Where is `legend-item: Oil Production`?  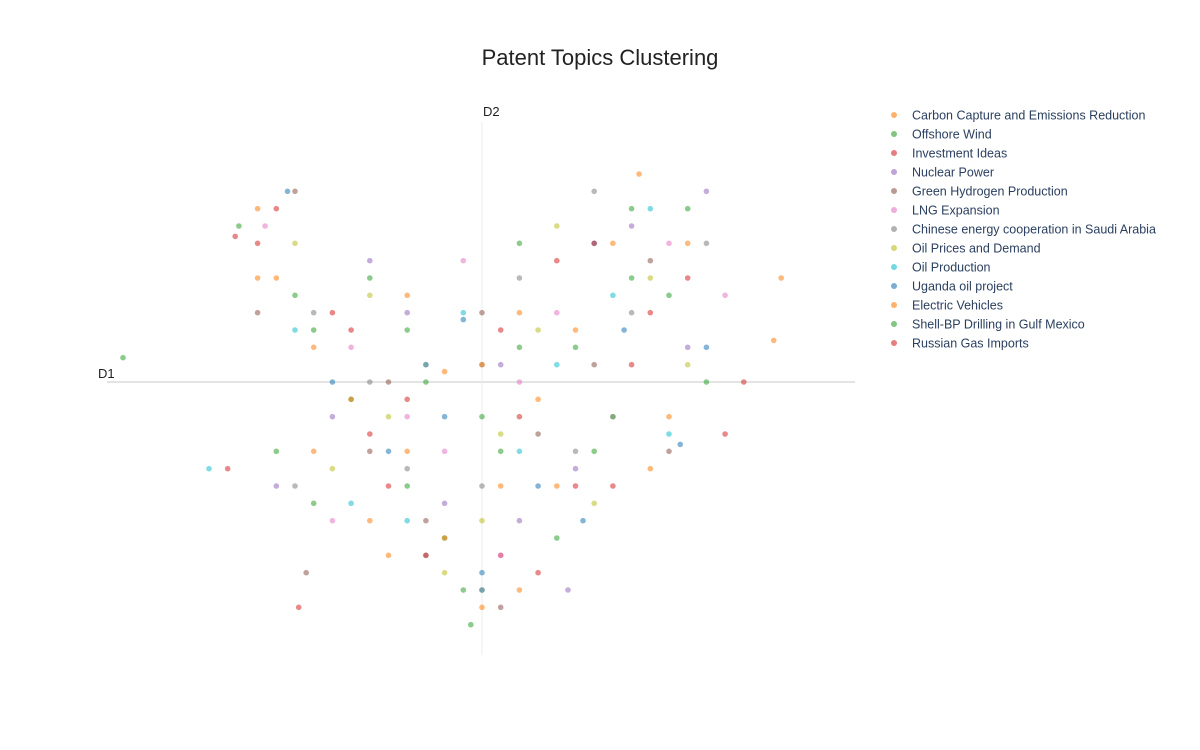
legend-item: Oil Production is located at coordinates (941, 268).